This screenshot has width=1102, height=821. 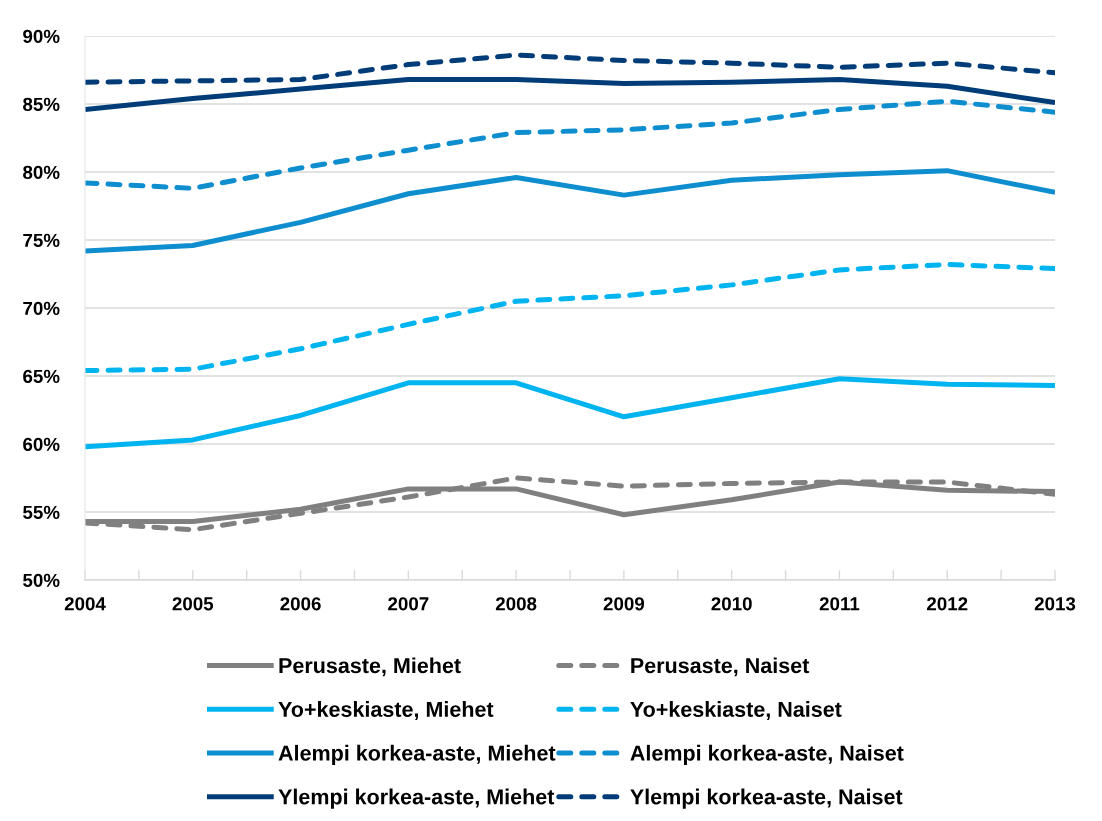 I want to click on y-tick-label: 65%, so click(x=41, y=376).